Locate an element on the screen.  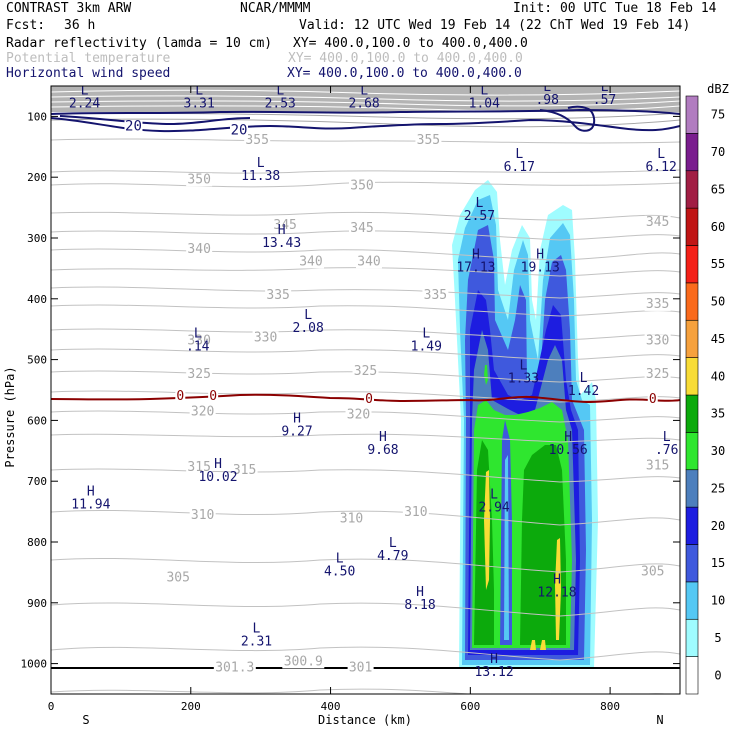
extremum-value: 3.31 is located at coordinates (199, 103).